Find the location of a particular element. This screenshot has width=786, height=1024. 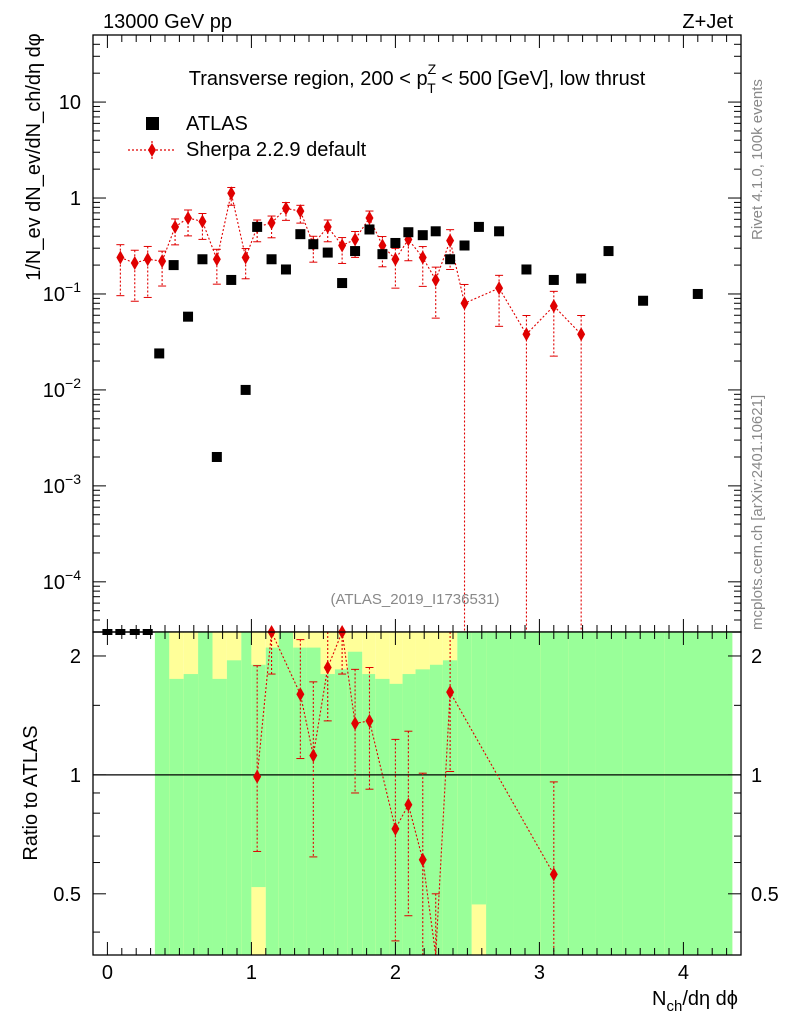

main-y-tick-label: 1 is located at coordinates (75, 199).